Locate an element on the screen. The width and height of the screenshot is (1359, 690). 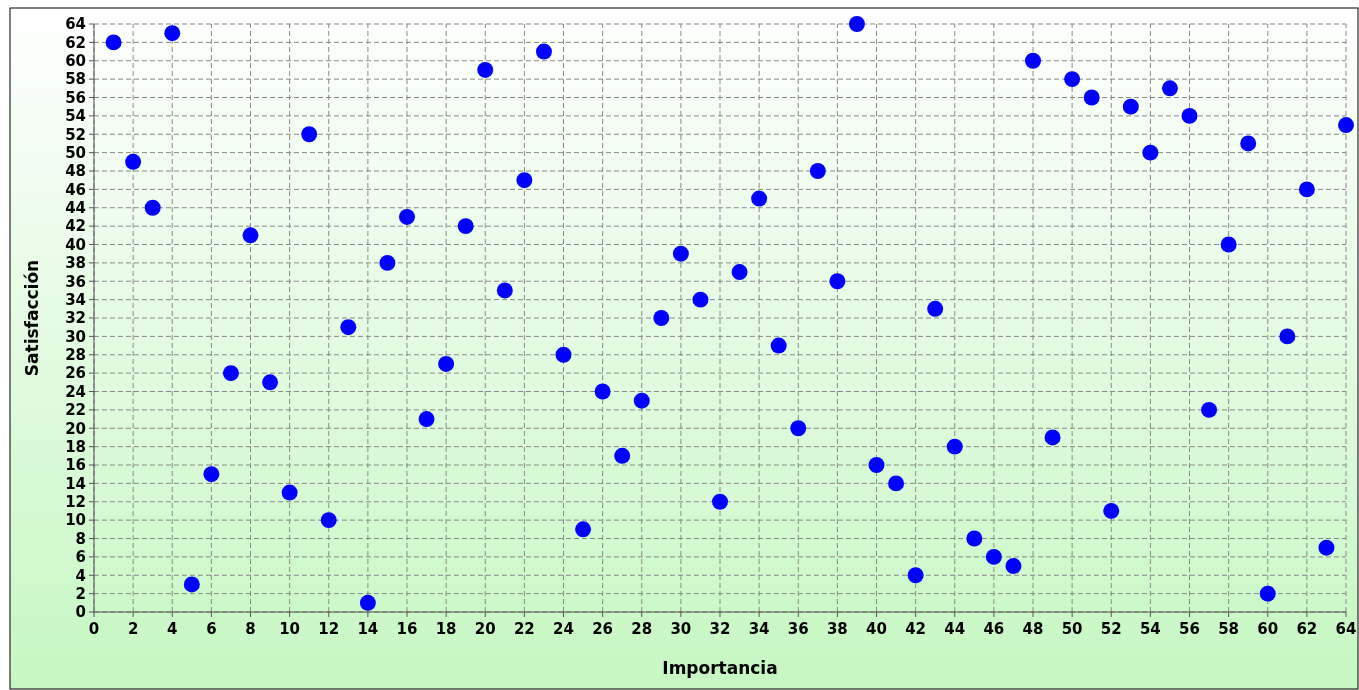
y-tick-label: 32 is located at coordinates (75, 318).